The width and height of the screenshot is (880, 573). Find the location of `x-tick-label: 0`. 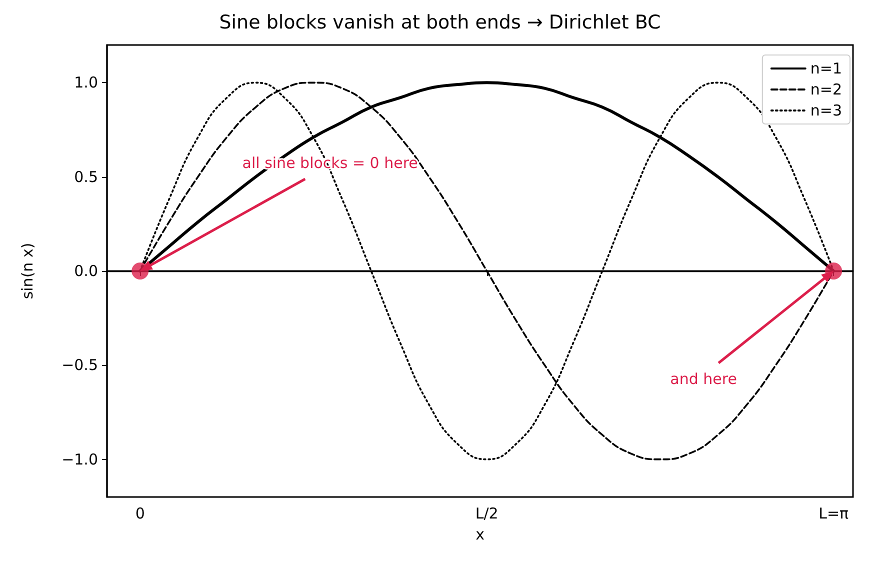

x-tick-label: 0 is located at coordinates (140, 513).